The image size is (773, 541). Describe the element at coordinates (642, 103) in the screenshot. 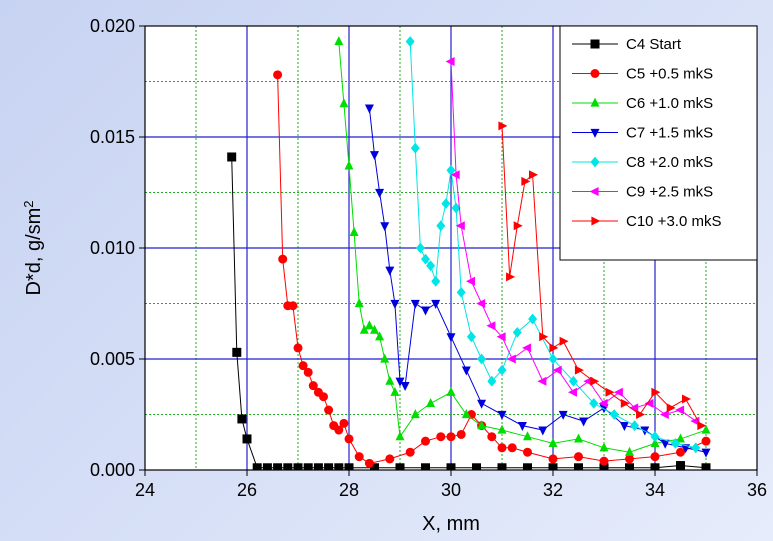

I see `legend-item: C6 +1.0 mkS` at that location.